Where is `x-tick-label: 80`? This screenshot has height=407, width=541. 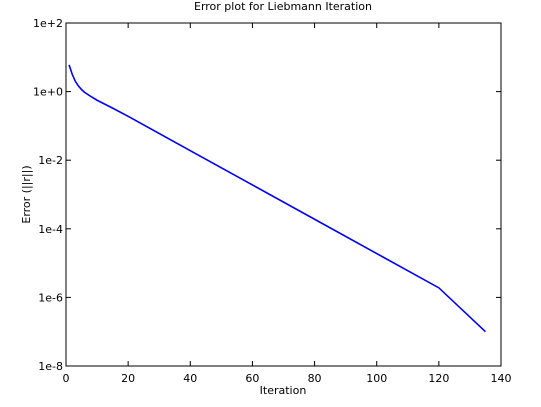
x-tick-label: 80 is located at coordinates (315, 378).